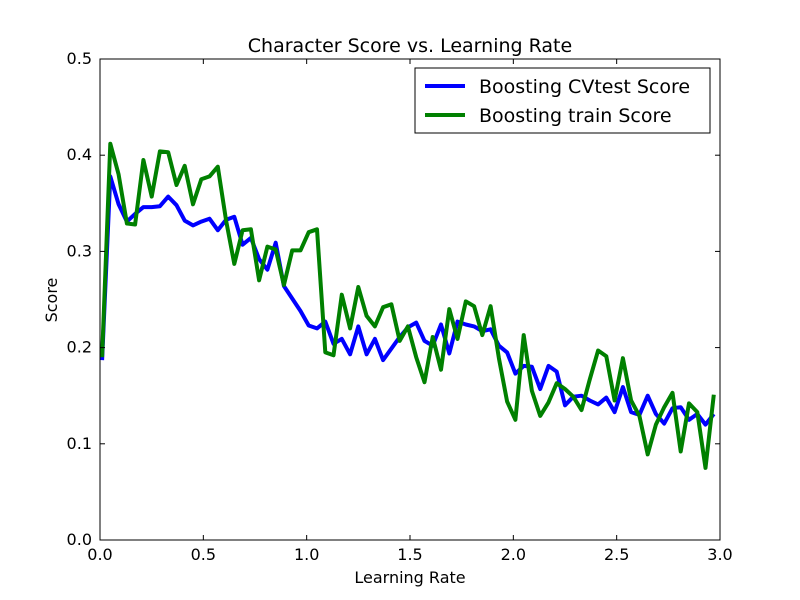 This screenshot has height=600, width=800. Describe the element at coordinates (99, 554) in the screenshot. I see `x-tick-label: 0.0` at that location.